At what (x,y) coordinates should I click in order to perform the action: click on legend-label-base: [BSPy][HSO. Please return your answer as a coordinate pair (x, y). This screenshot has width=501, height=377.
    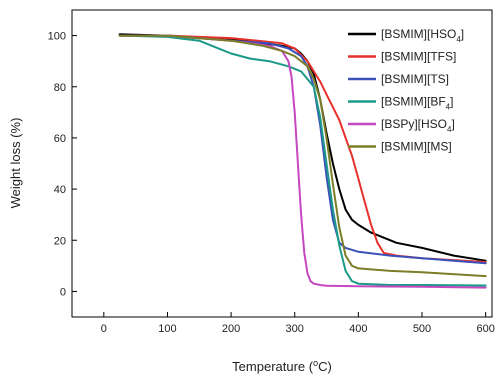
    Looking at the image, I should click on (414, 124).